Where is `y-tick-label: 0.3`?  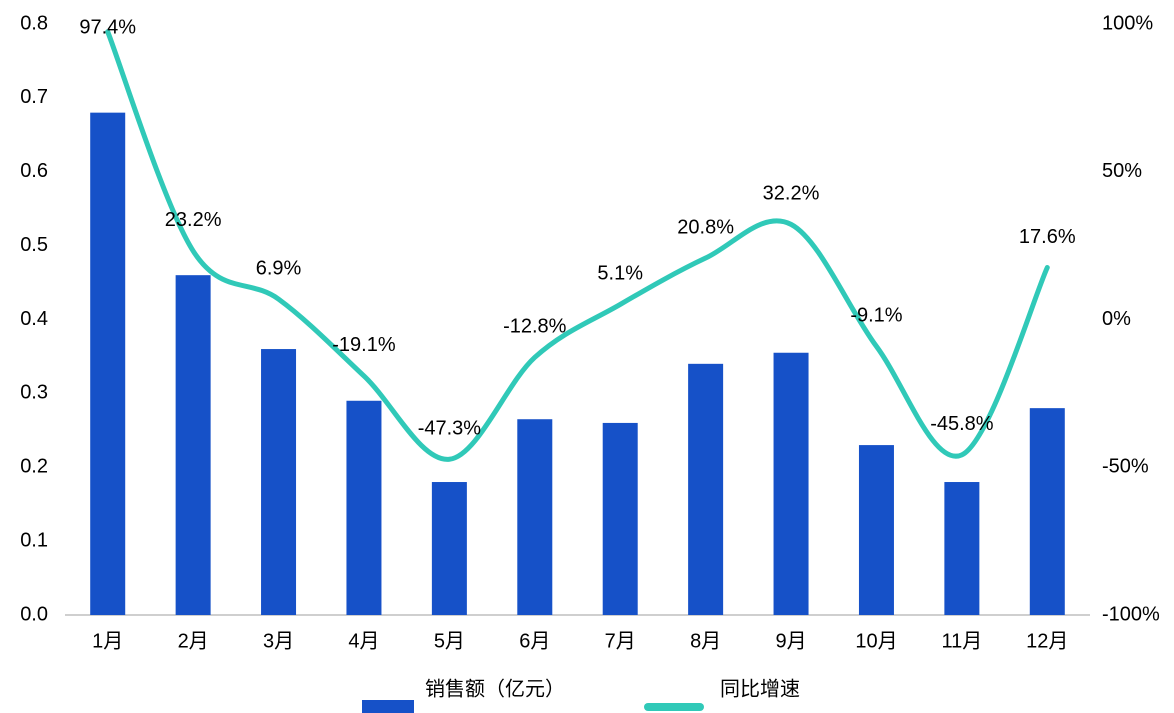 y-tick-label: 0.3 is located at coordinates (34, 393).